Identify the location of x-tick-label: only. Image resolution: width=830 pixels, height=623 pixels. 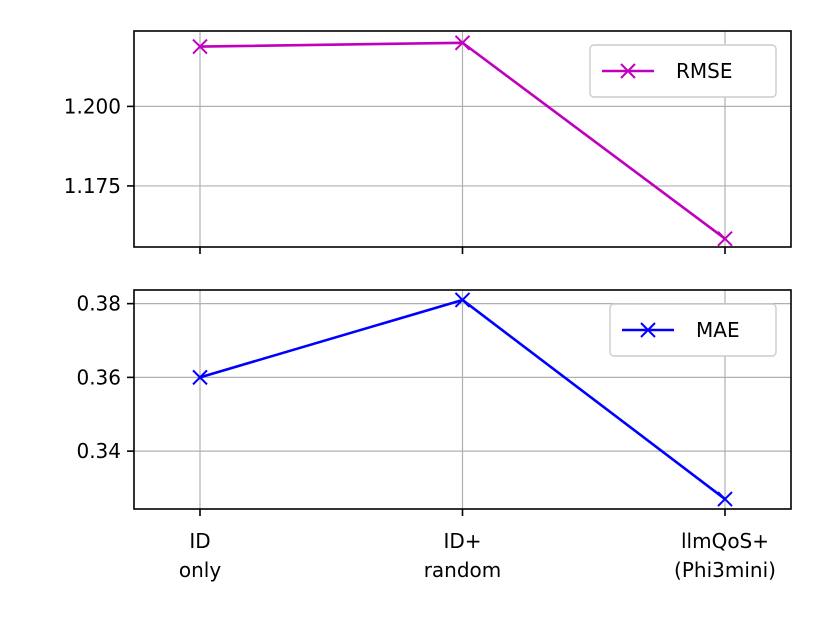
(200, 570).